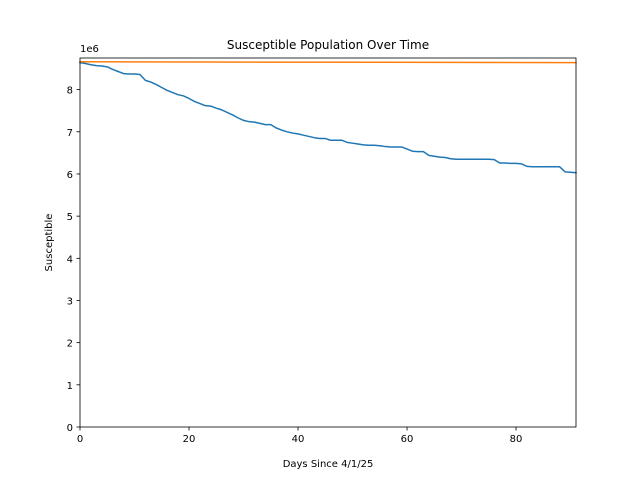 The width and height of the screenshot is (640, 480). Describe the element at coordinates (516, 439) in the screenshot. I see `x-tick-label: 80` at that location.